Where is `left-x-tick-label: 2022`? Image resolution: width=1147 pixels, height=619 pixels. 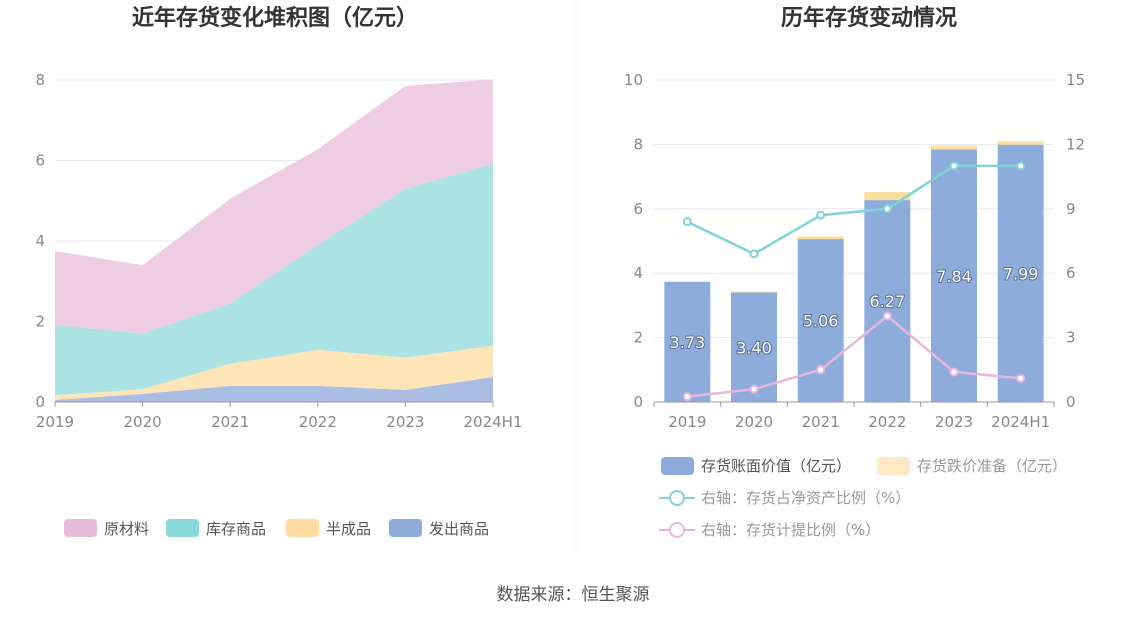 left-x-tick-label: 2022 is located at coordinates (318, 422).